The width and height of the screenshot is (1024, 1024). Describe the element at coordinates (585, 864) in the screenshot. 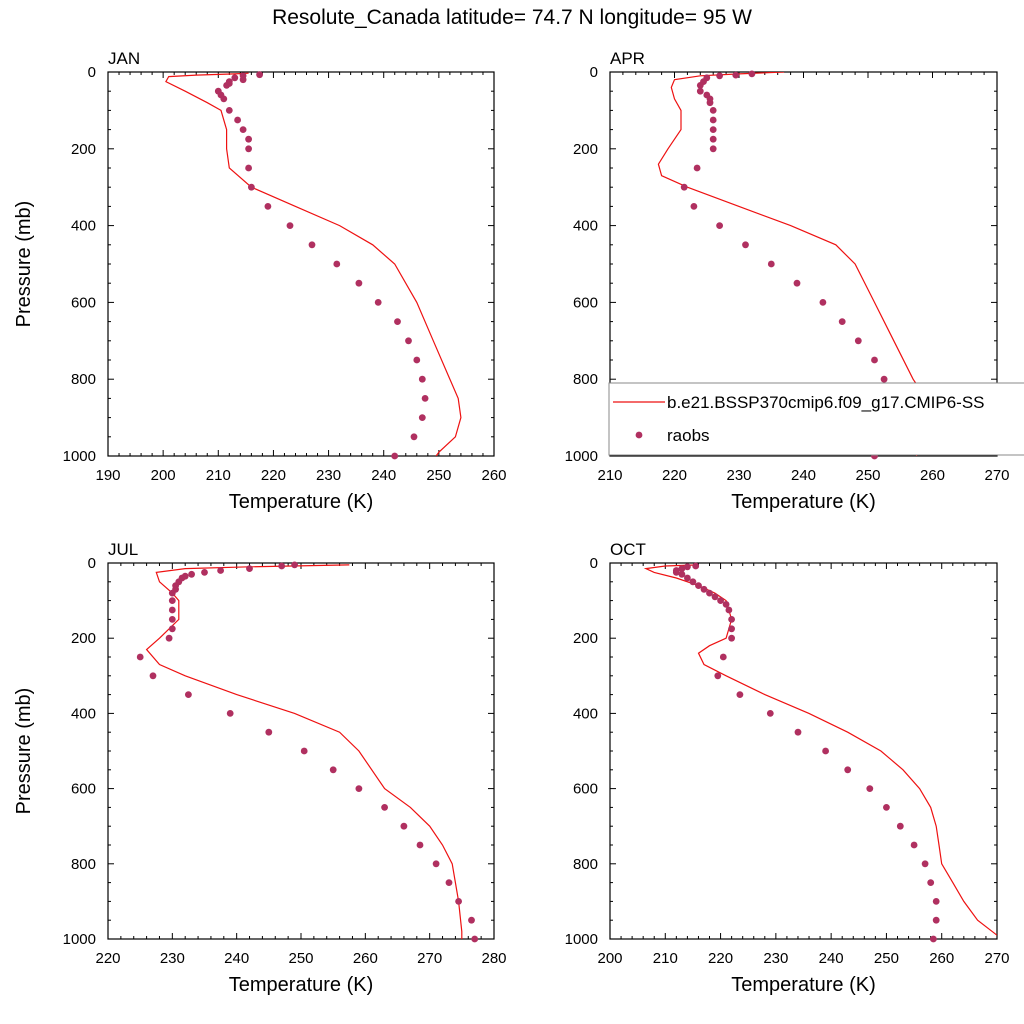

I see `y-tick-label: 800` at that location.